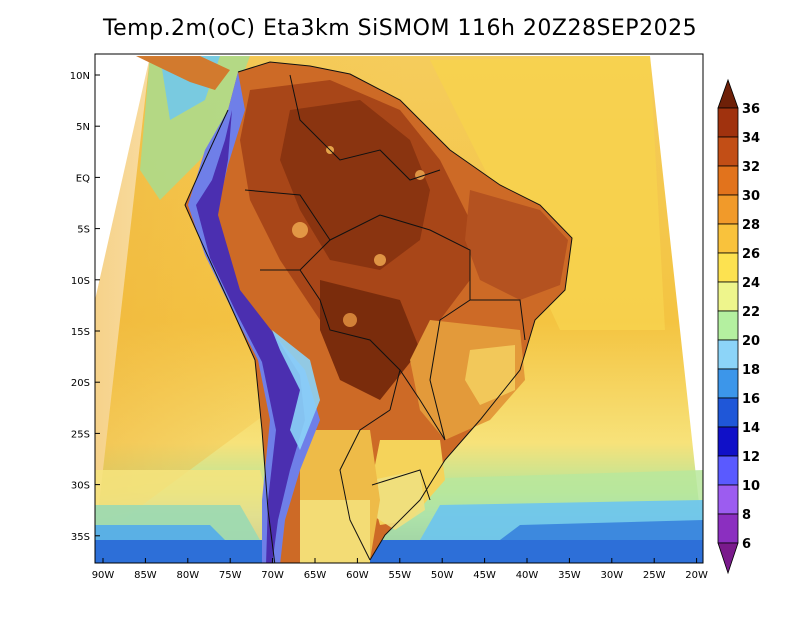 The width and height of the screenshot is (800, 618). Describe the element at coordinates (751, 457) in the screenshot. I see `colorbar-label: 12` at that location.